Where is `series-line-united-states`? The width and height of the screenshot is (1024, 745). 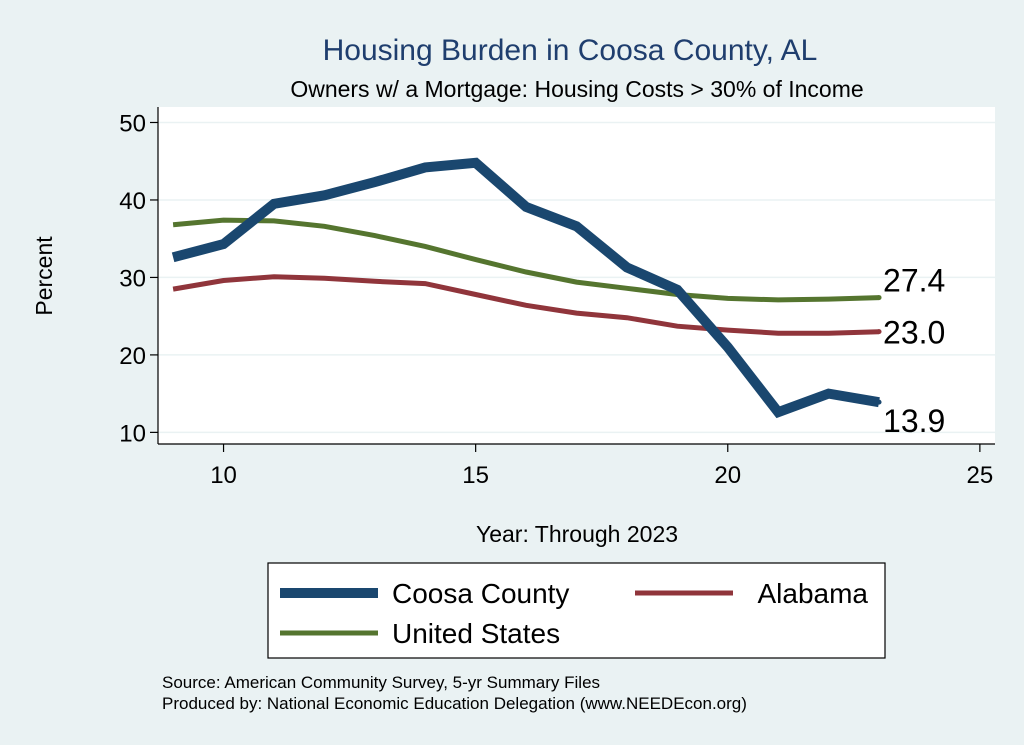 series-line-united-states is located at coordinates (526, 260).